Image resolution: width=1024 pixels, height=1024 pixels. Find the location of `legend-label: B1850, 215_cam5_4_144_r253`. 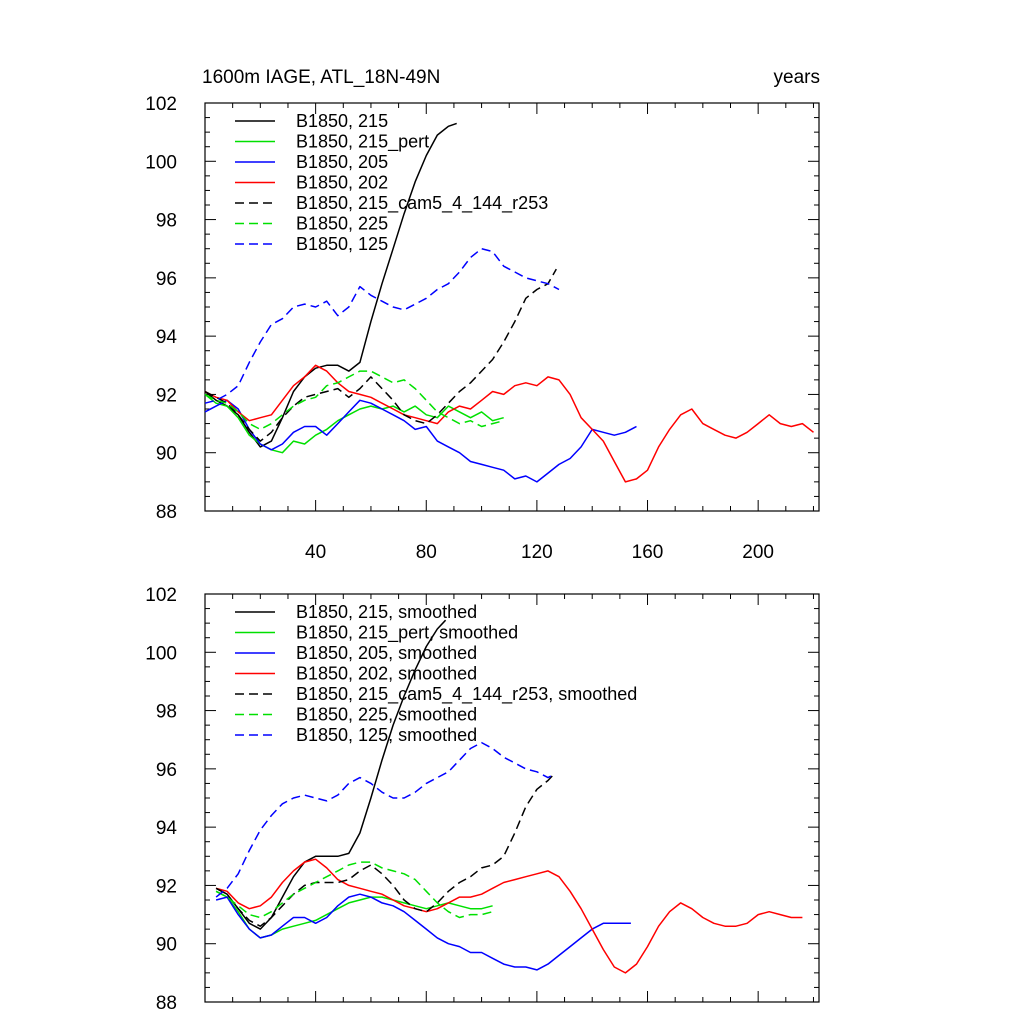

legend-label: B1850, 215_cam5_4_144_r253 is located at coordinates (422, 203).